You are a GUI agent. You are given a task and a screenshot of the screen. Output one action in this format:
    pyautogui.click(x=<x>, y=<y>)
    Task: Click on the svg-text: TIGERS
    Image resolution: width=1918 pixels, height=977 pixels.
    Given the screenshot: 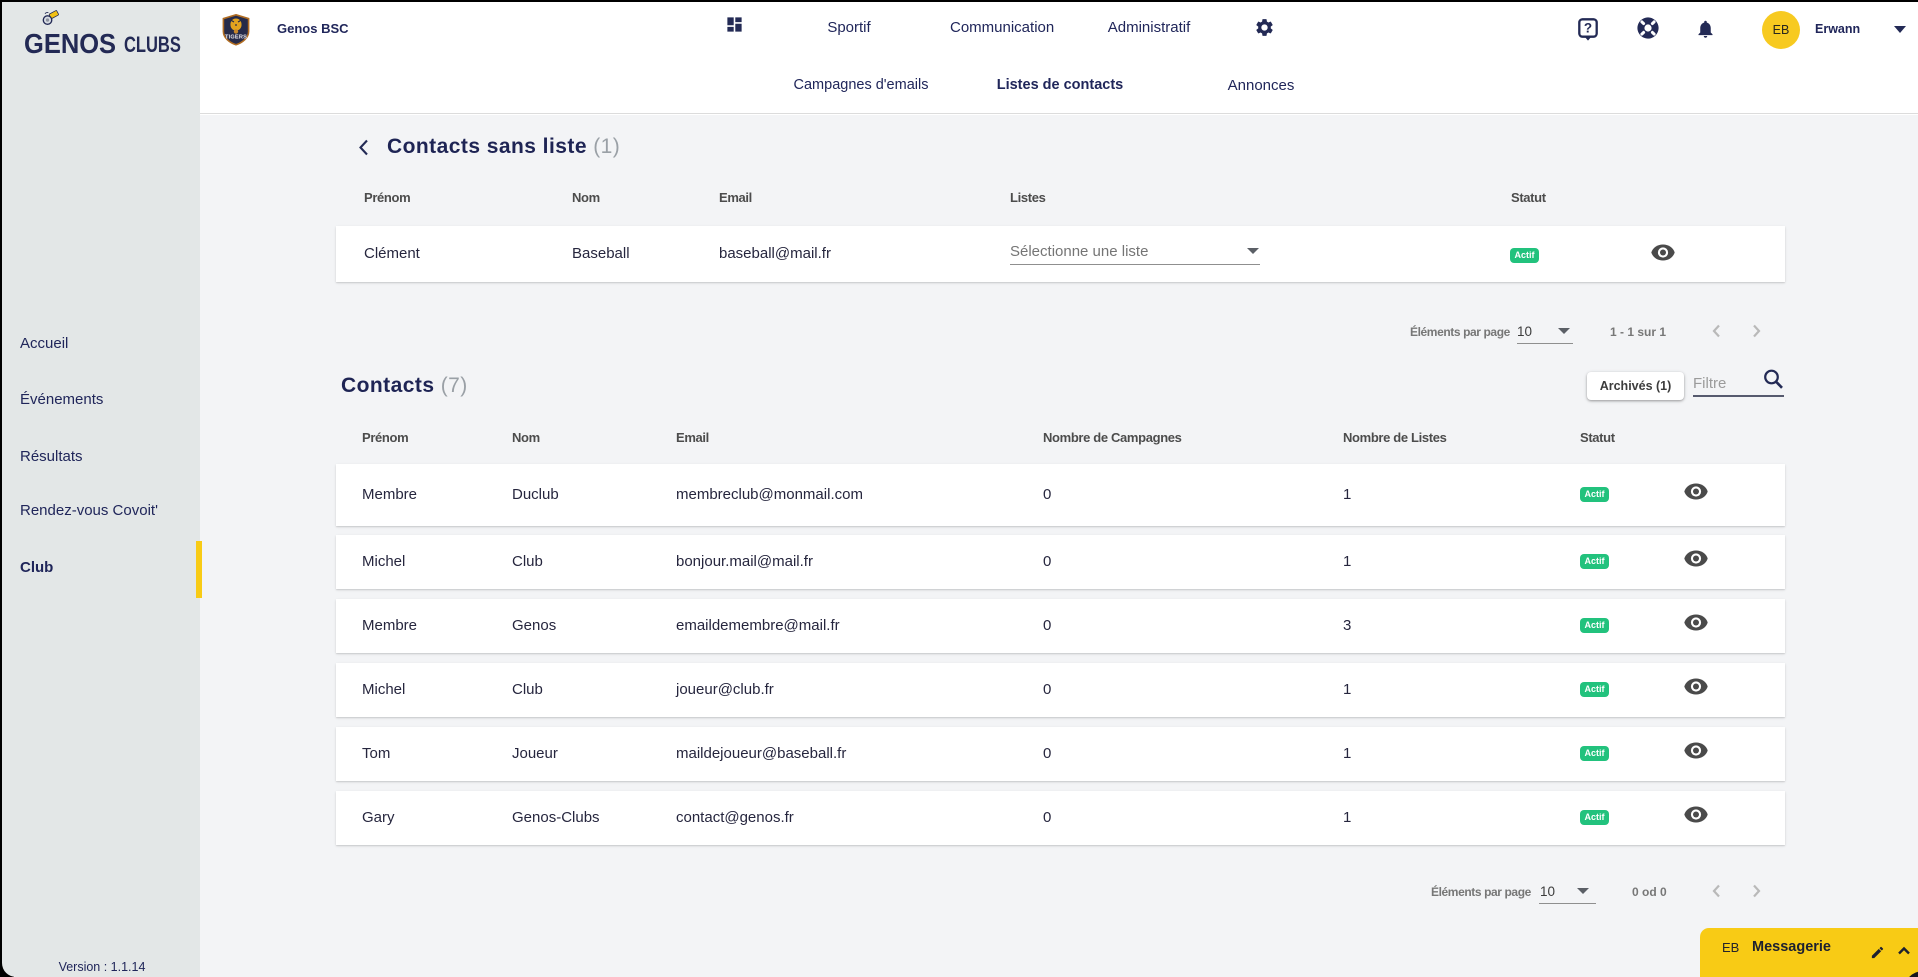 What is the action you would take?
    pyautogui.click(x=236, y=38)
    